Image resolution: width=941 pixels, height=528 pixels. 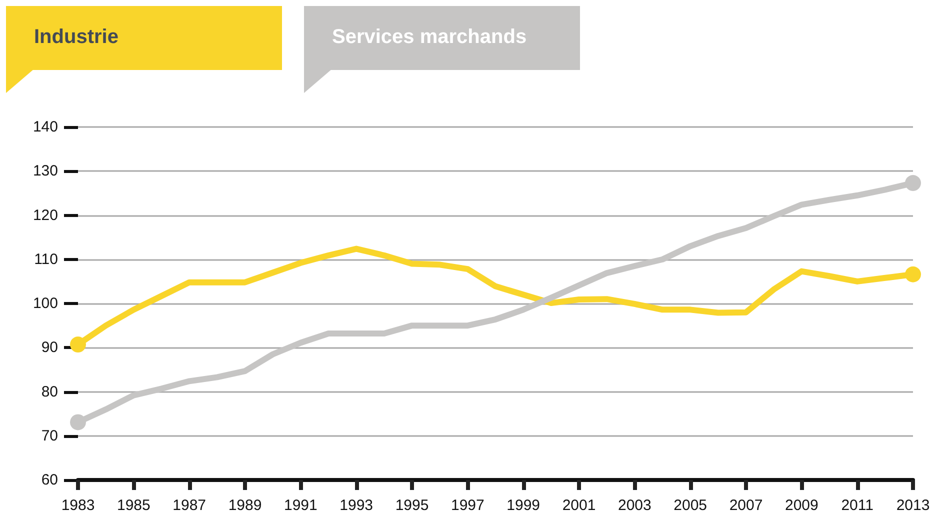 I want to click on x-tick-label: 1999, so click(x=523, y=505).